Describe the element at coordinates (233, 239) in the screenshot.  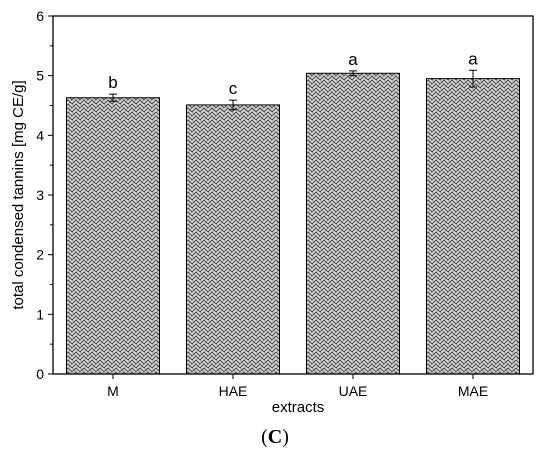
I see `bar-hae` at that location.